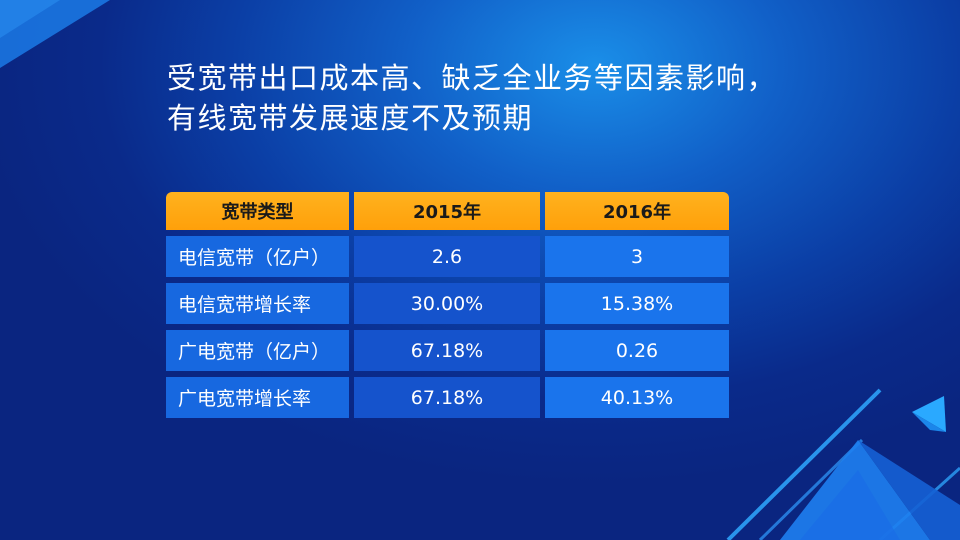 This screenshot has width=960, height=540. I want to click on row-label-telecom-users: 电信宽带（亿户）, so click(257, 256).